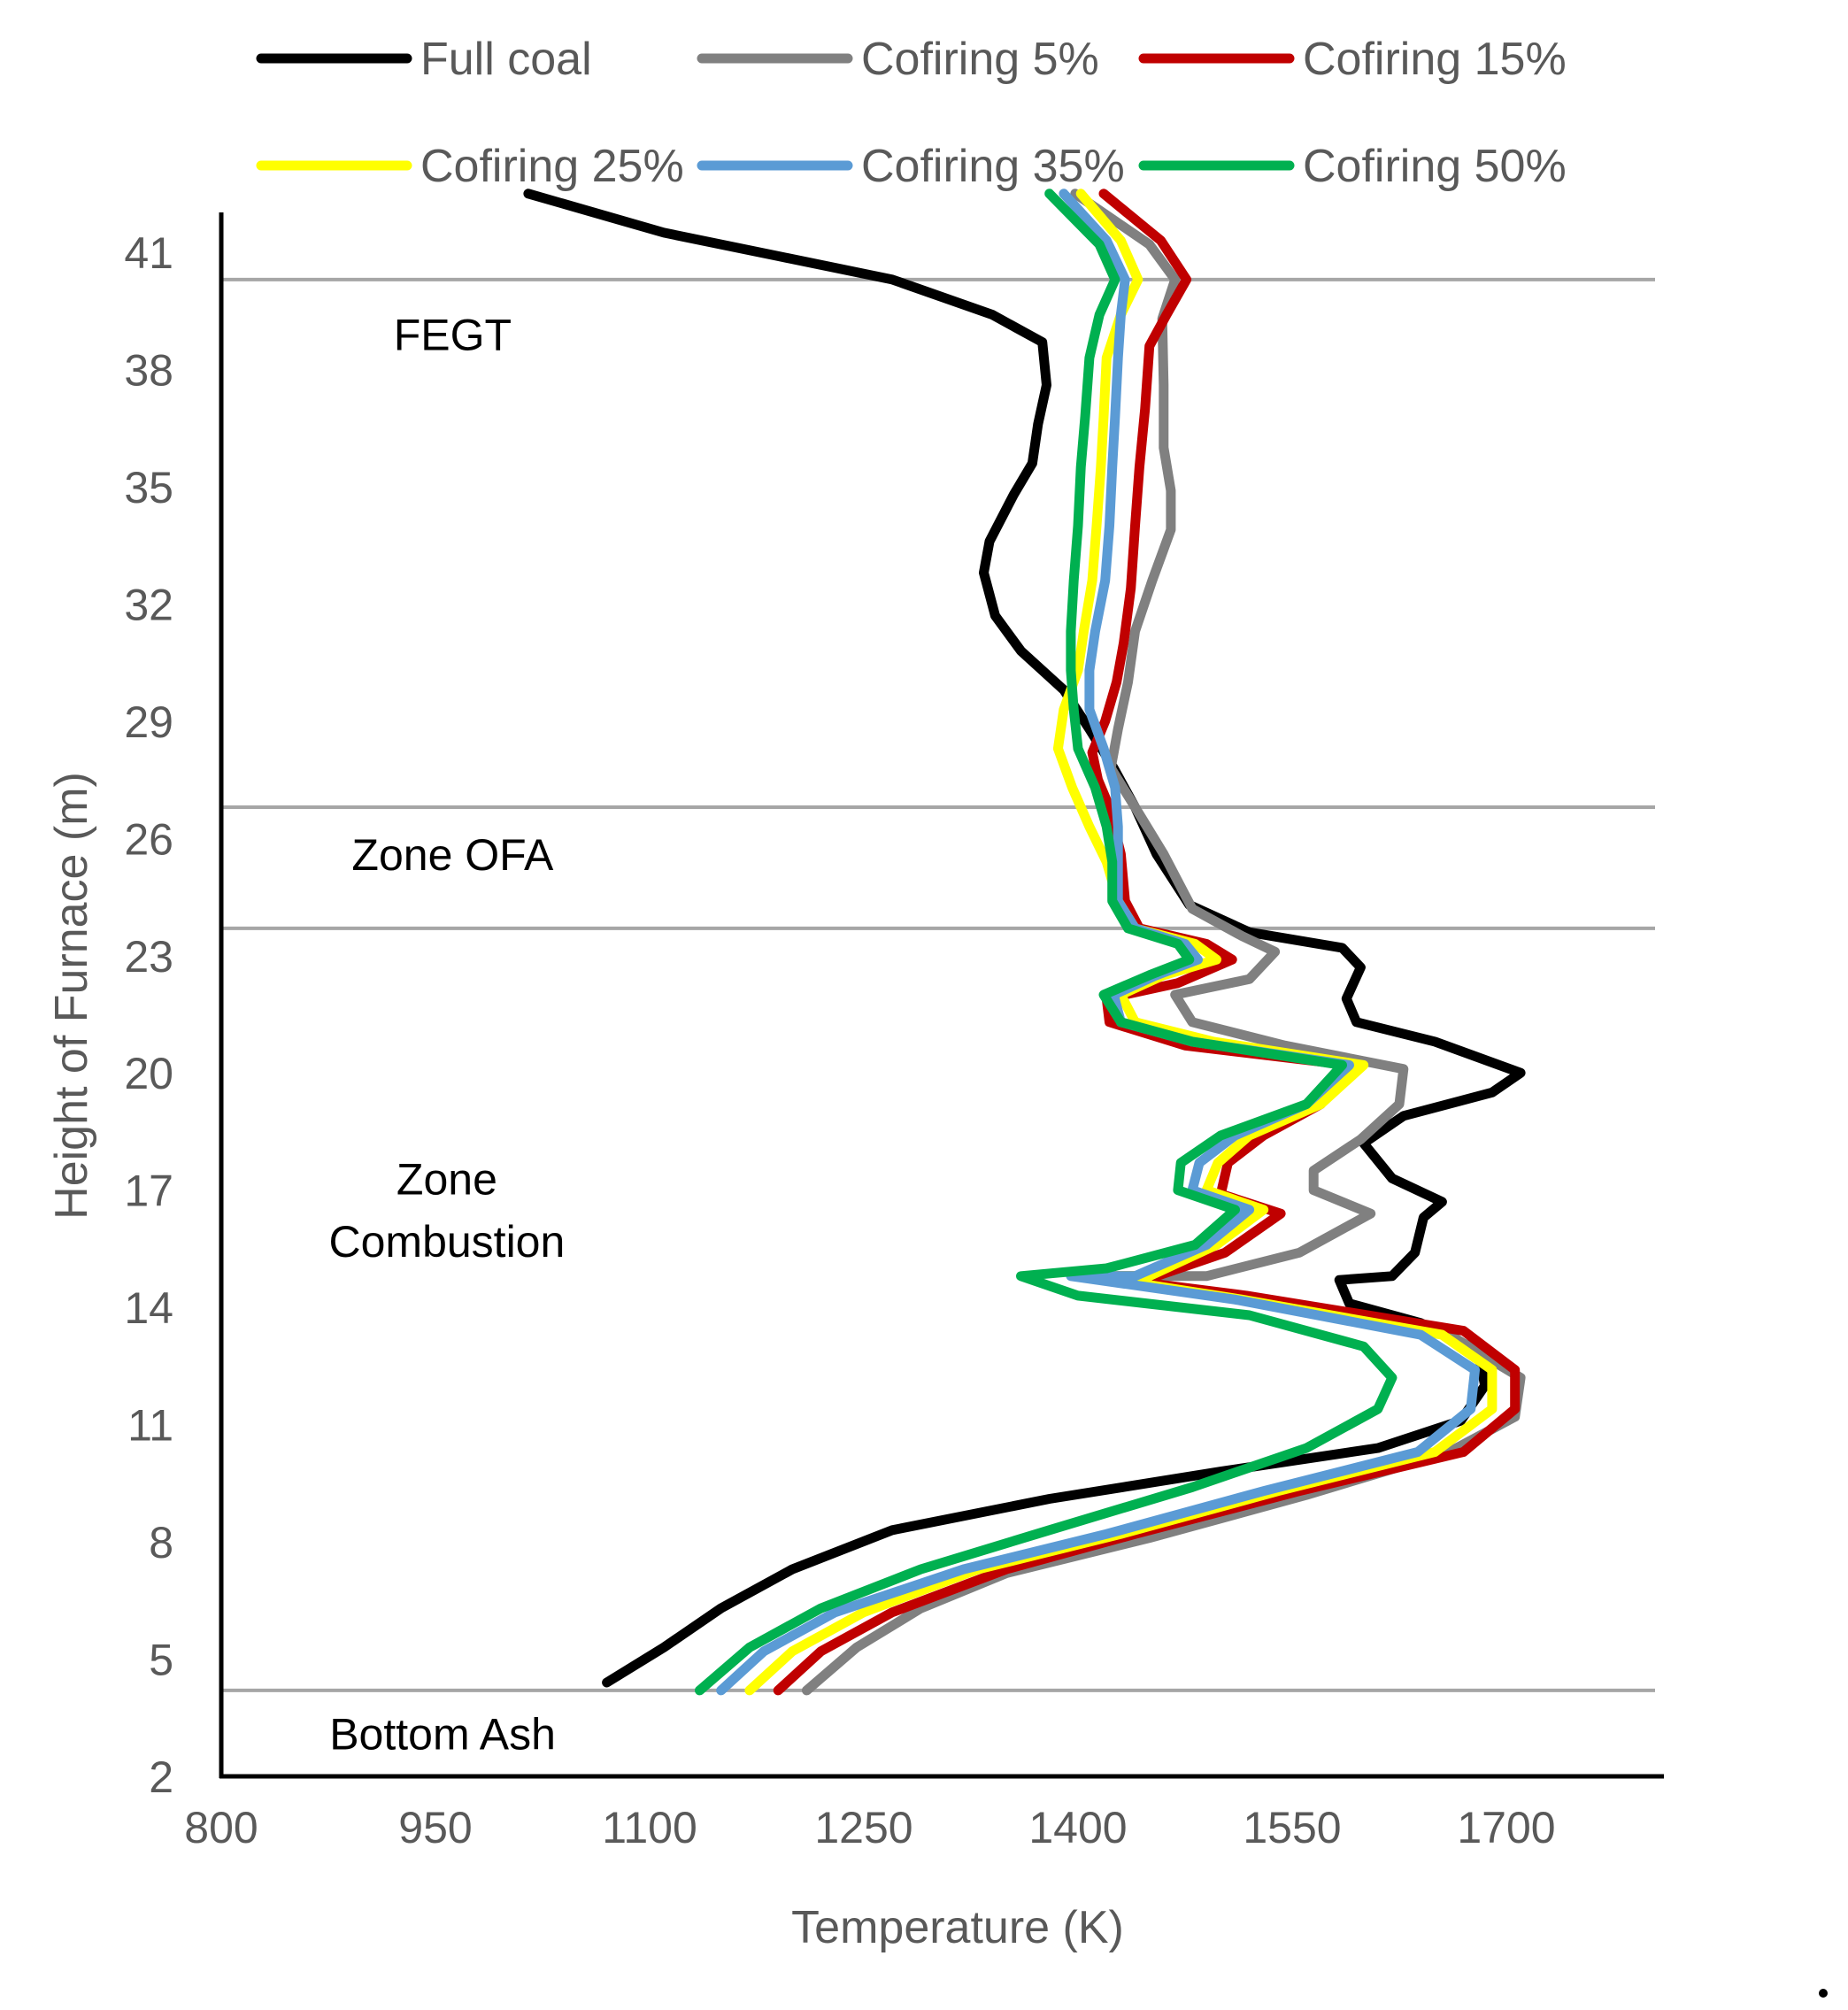  What do you see at coordinates (452, 855) in the screenshot?
I see `zone-label: Zone OFA` at bounding box center [452, 855].